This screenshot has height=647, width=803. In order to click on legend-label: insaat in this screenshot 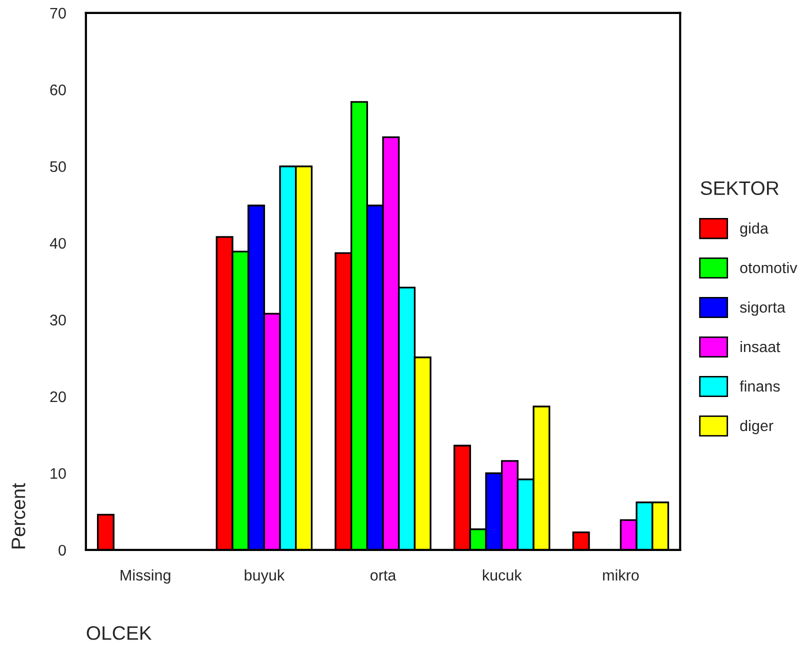, I will do `click(760, 346)`.